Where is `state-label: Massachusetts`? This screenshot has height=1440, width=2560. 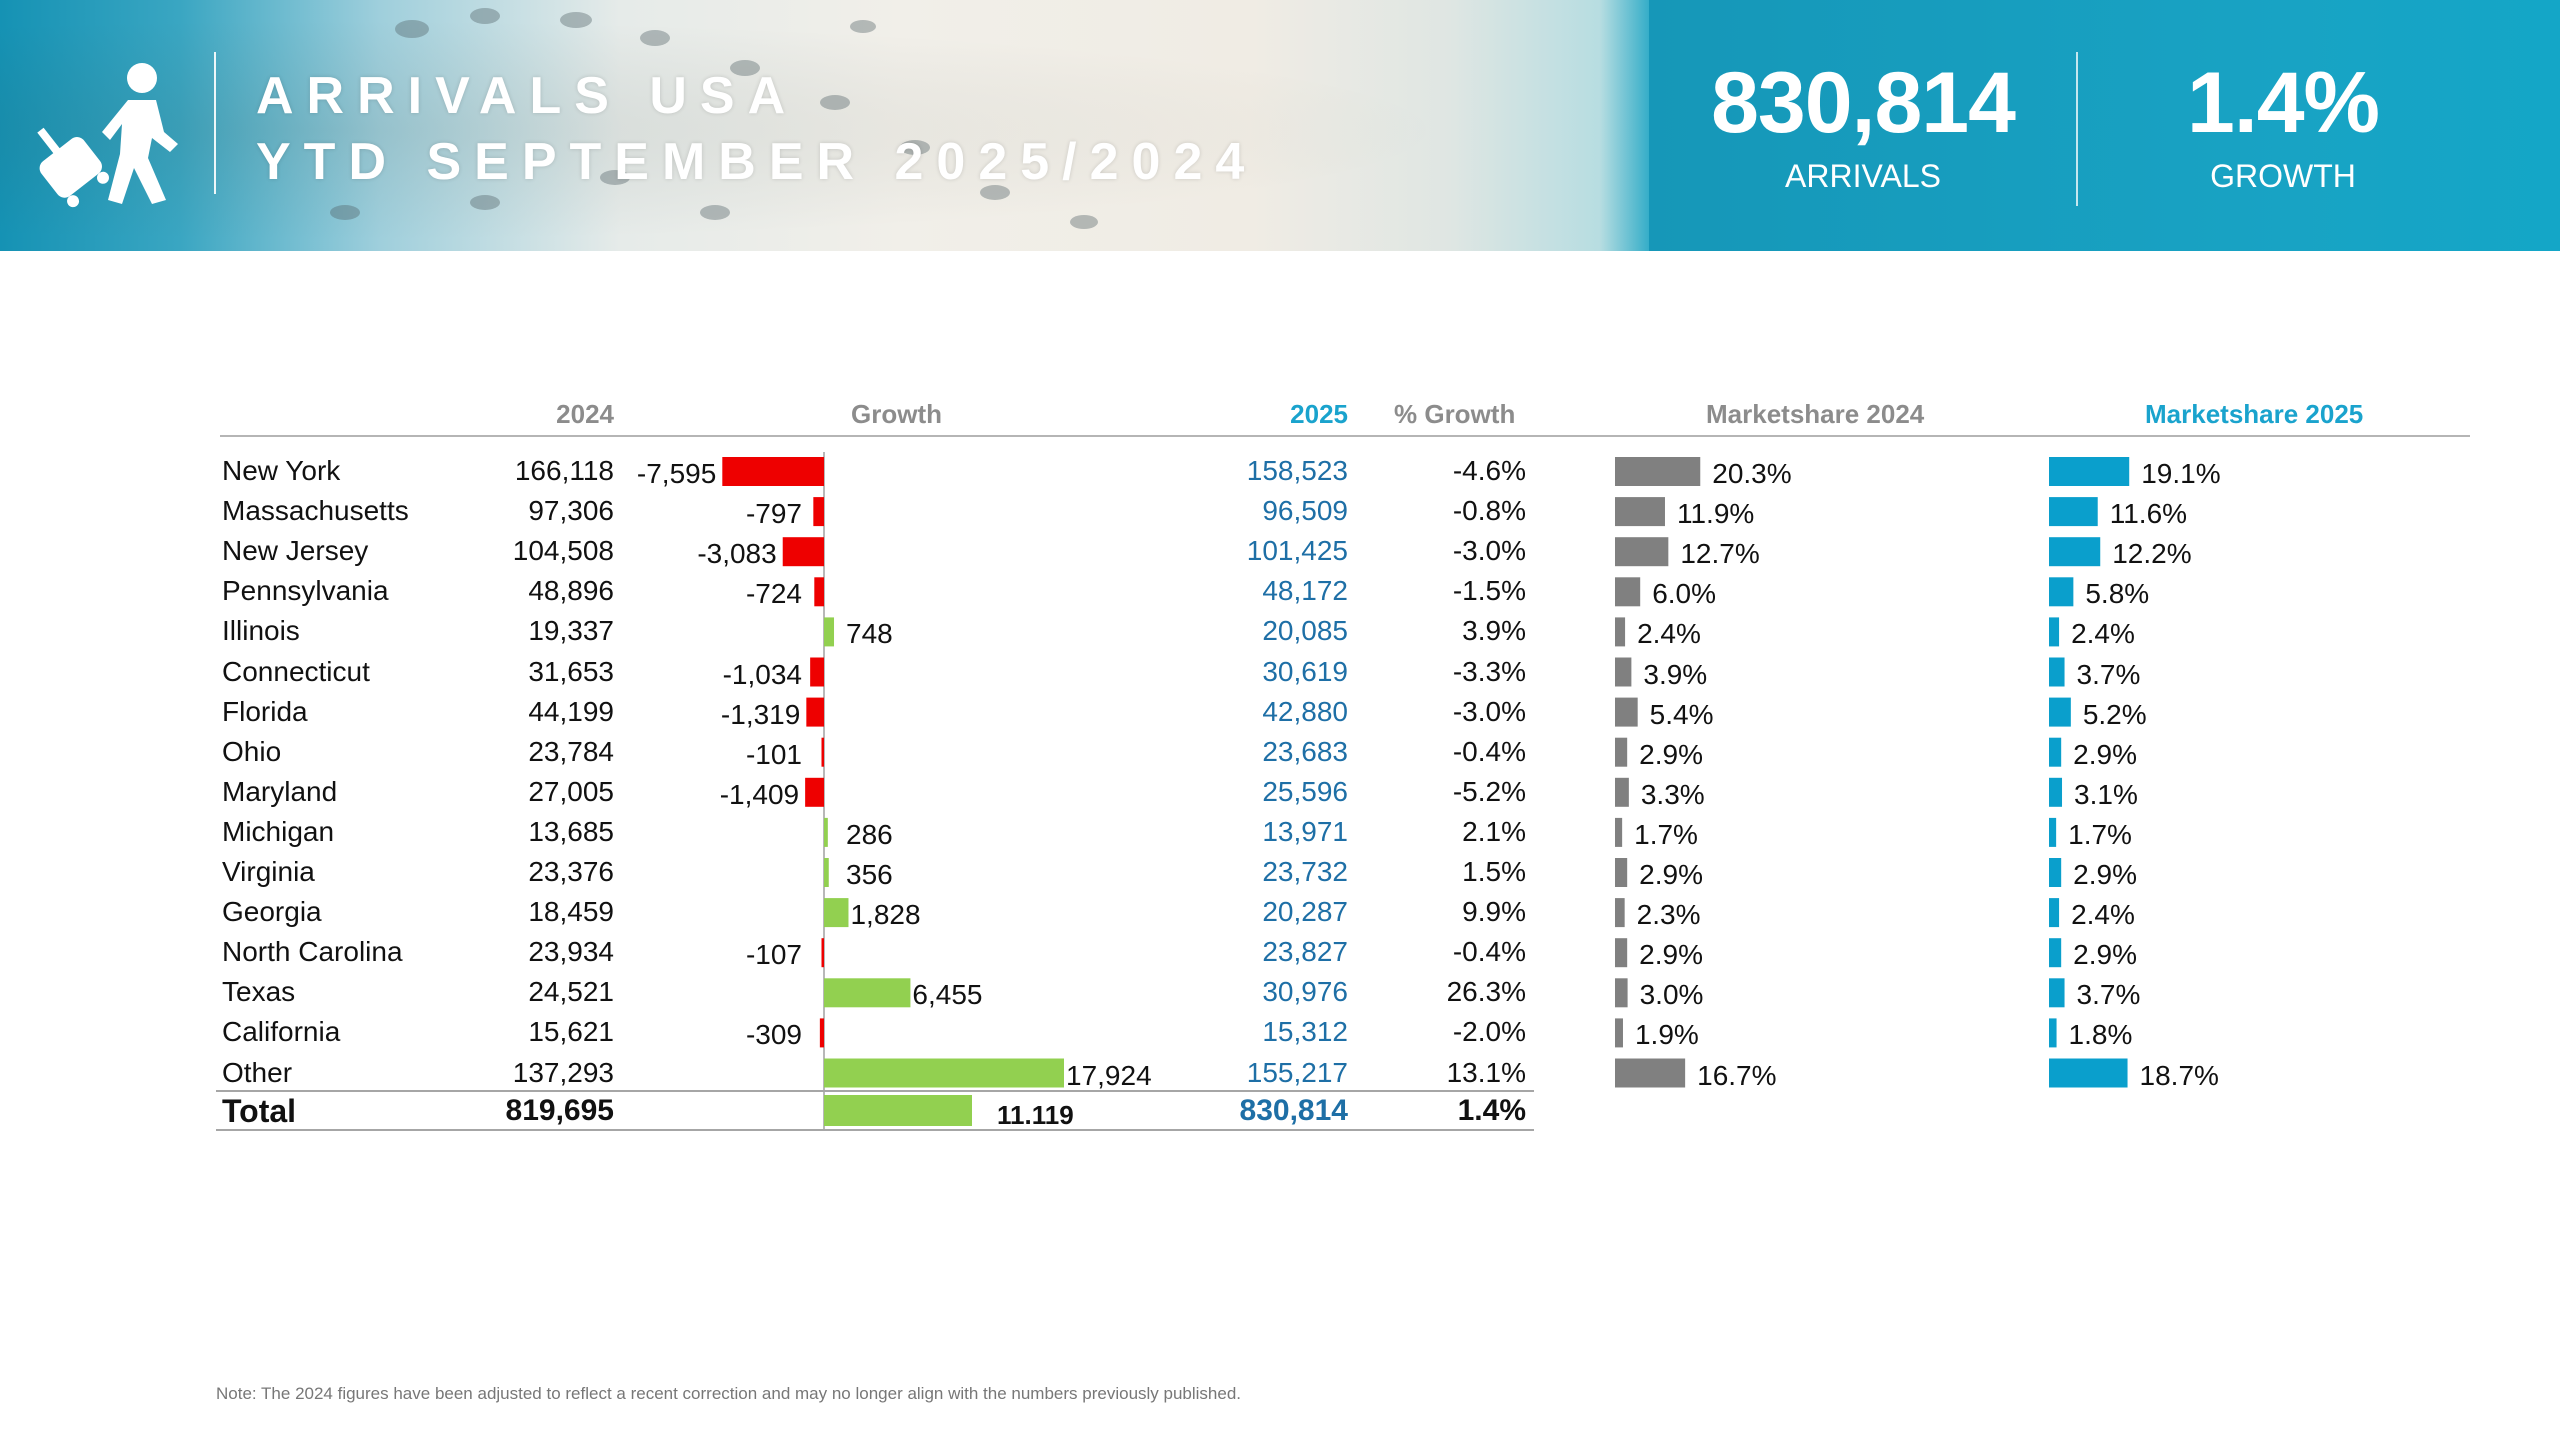
state-label: Massachusetts is located at coordinates (315, 511).